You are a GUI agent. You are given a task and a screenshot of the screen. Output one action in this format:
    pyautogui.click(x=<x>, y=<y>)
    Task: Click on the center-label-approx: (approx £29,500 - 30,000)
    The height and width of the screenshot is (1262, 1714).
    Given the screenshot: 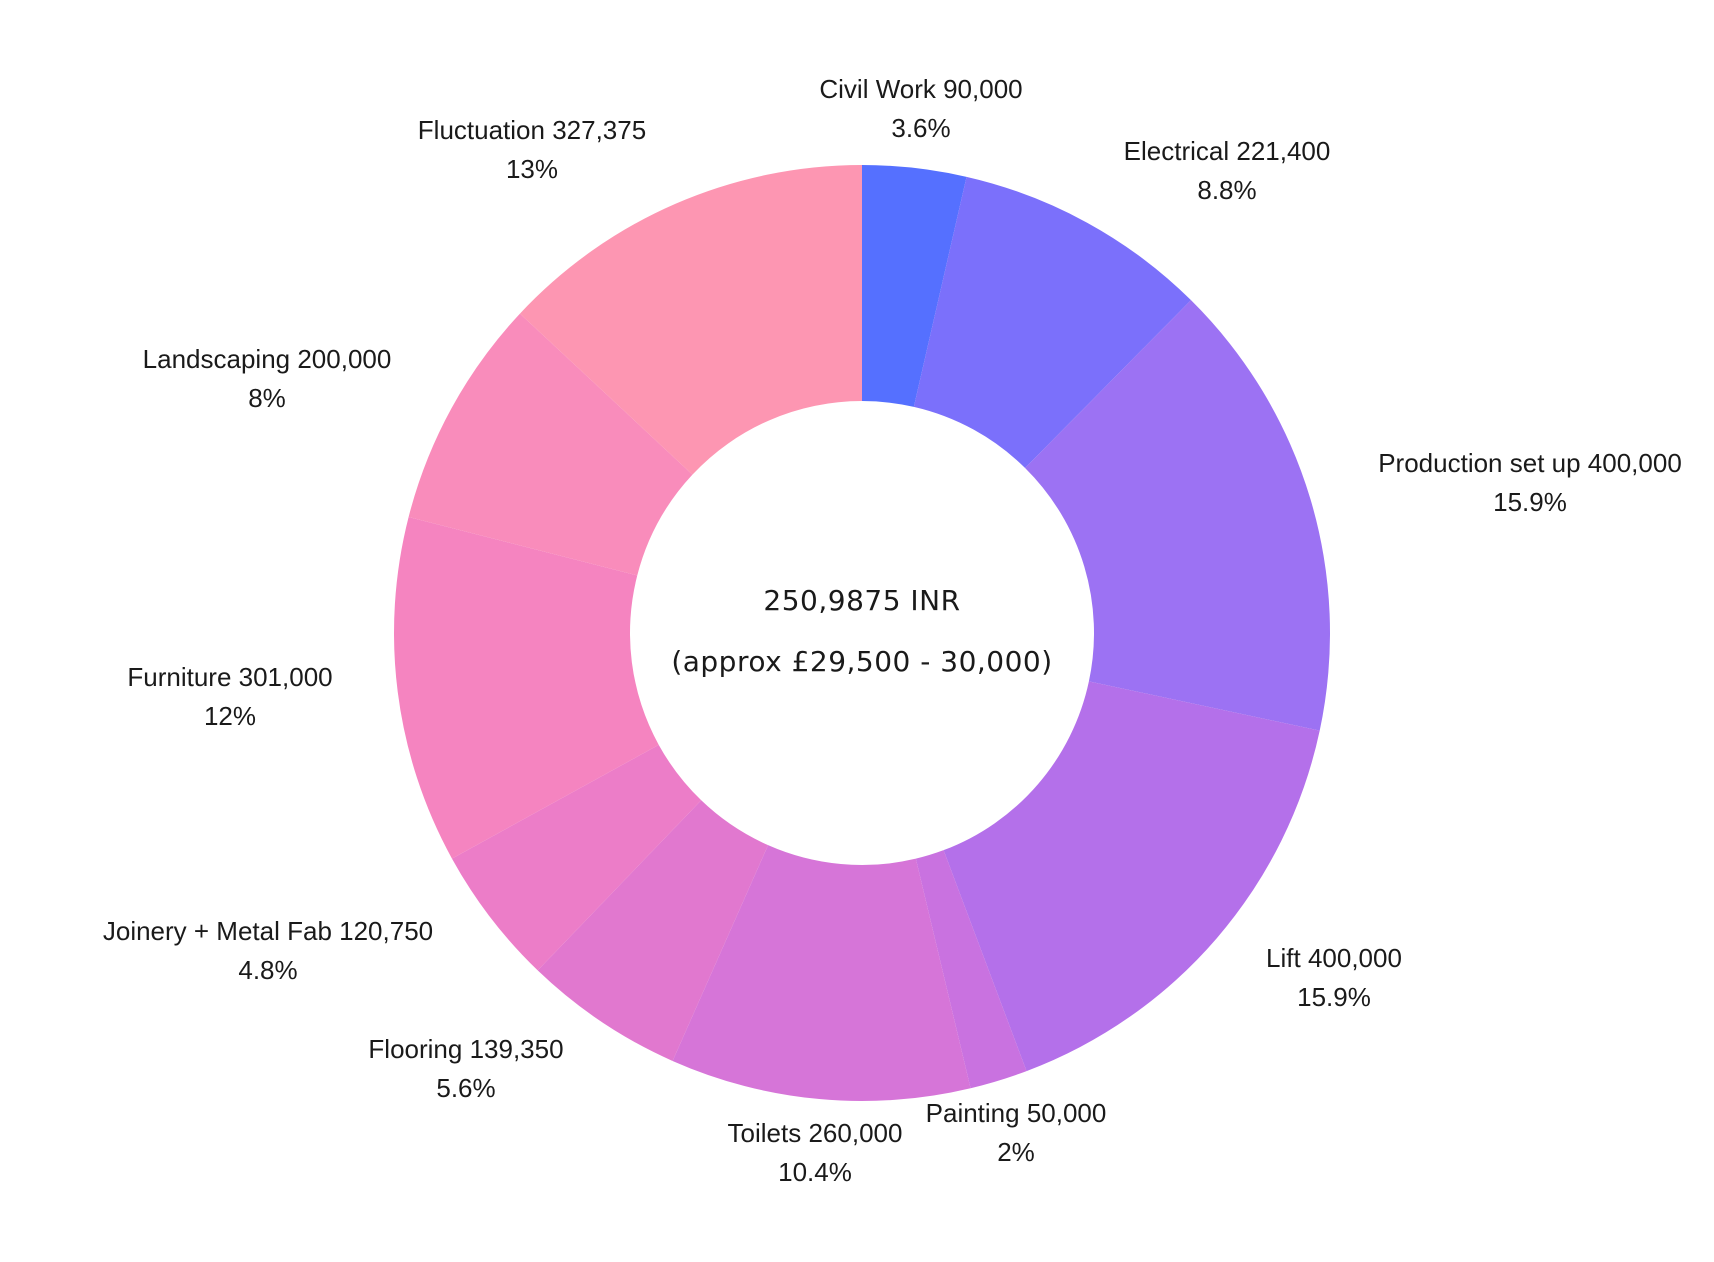 What is the action you would take?
    pyautogui.click(x=861, y=661)
    